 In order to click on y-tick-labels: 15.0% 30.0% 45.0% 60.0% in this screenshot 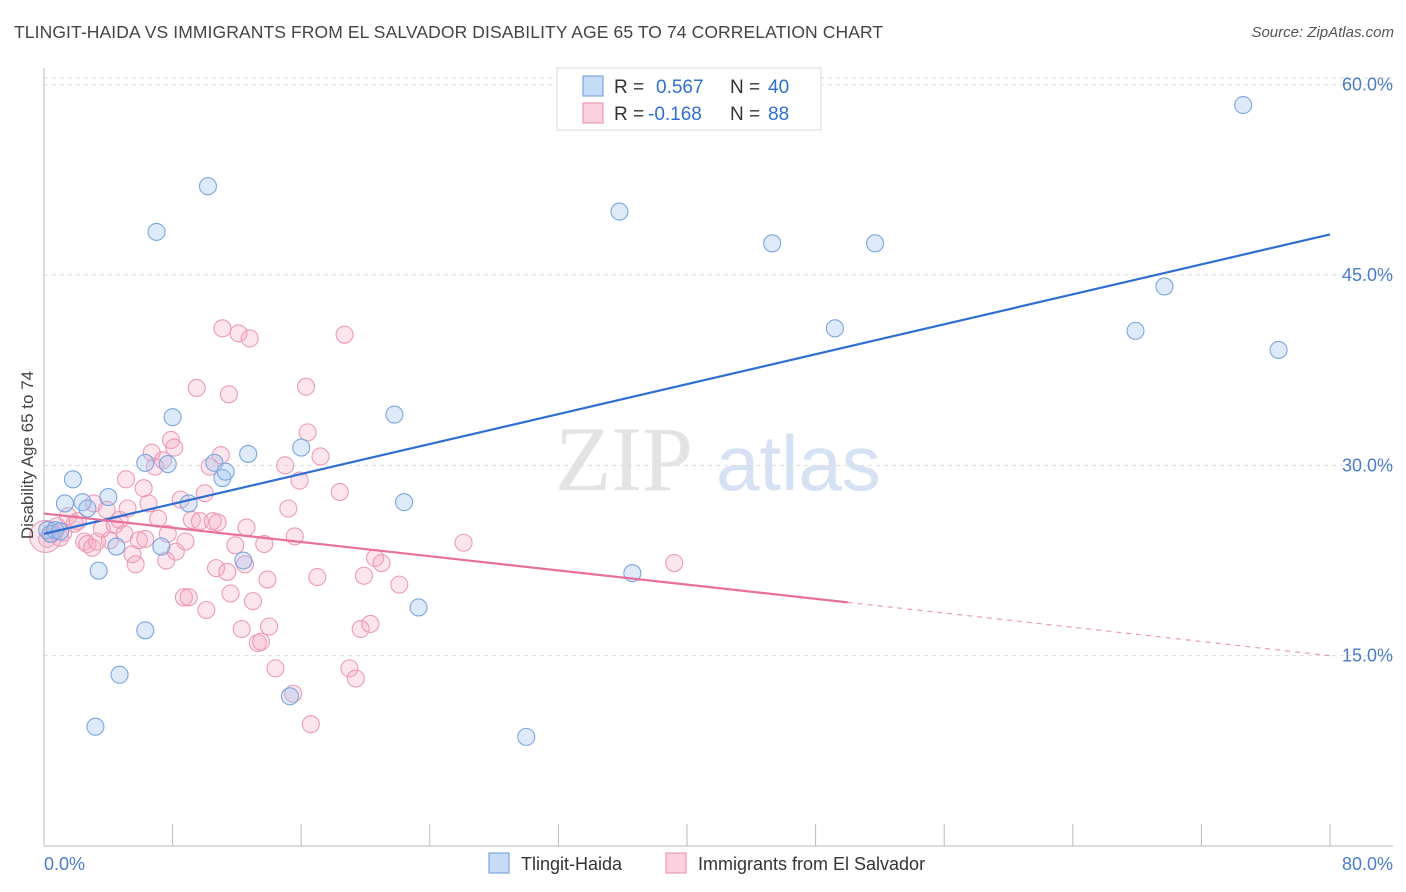, I will do `click(1367, 370)`.